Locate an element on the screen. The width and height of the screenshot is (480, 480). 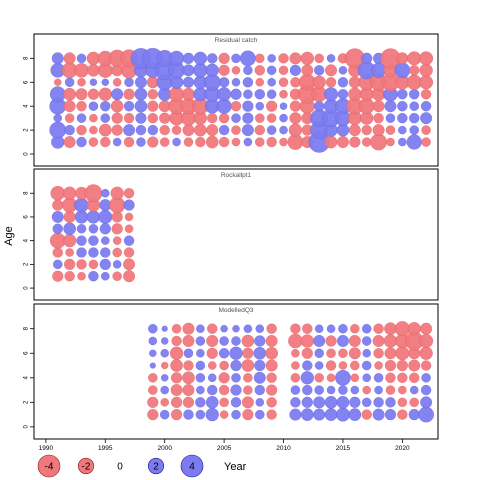
y-tick-label: 4 is located at coordinates (27, 240).